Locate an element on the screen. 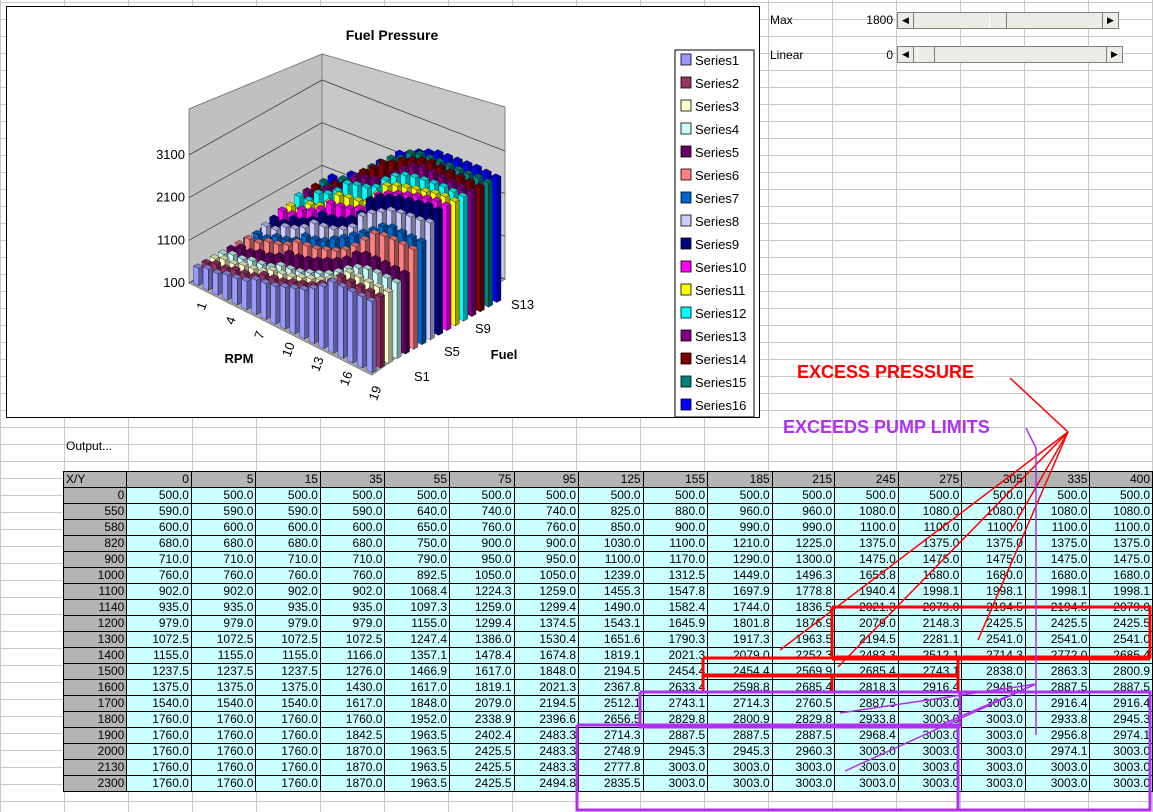 This screenshot has width=1153, height=812. table-cell: 1276.0 is located at coordinates (352, 671).